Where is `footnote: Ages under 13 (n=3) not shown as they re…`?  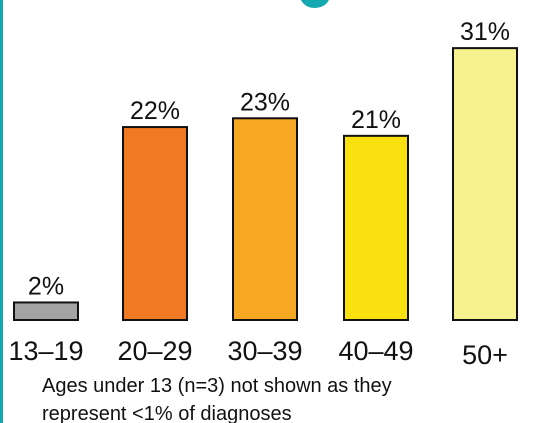 footnote: Ages under 13 (n=3) not shown as they re… is located at coordinates (277, 397).